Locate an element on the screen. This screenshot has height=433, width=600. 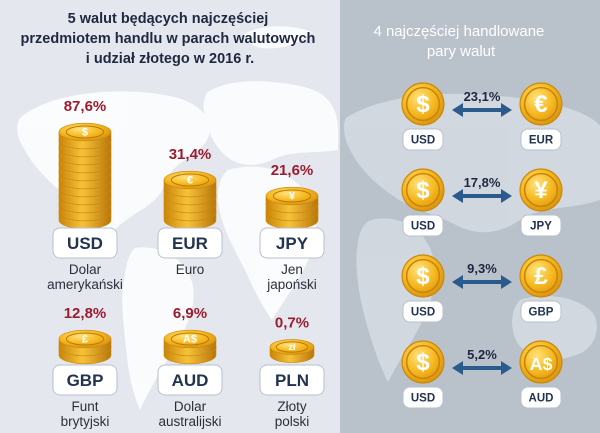
currency-name-line: Jen is located at coordinates (292, 269).